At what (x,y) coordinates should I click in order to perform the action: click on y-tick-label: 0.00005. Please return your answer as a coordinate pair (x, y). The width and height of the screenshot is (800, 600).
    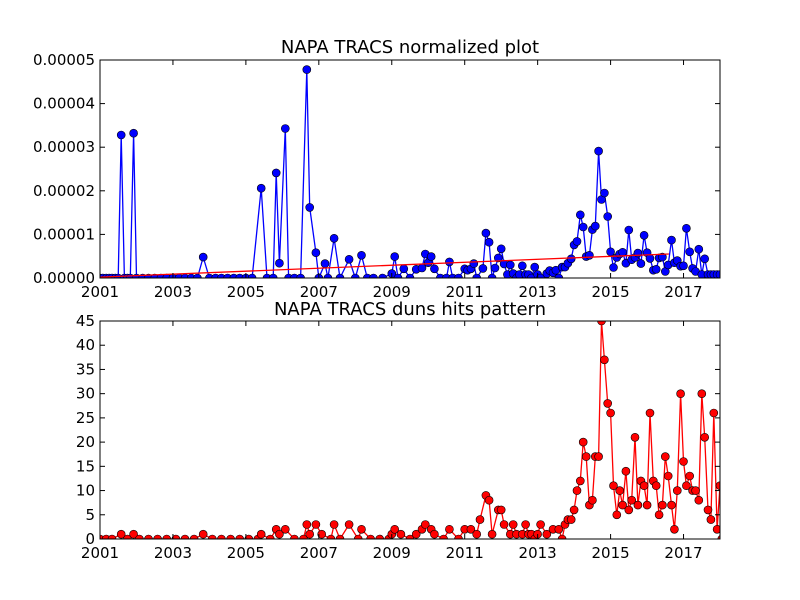
    Looking at the image, I should click on (64, 60).